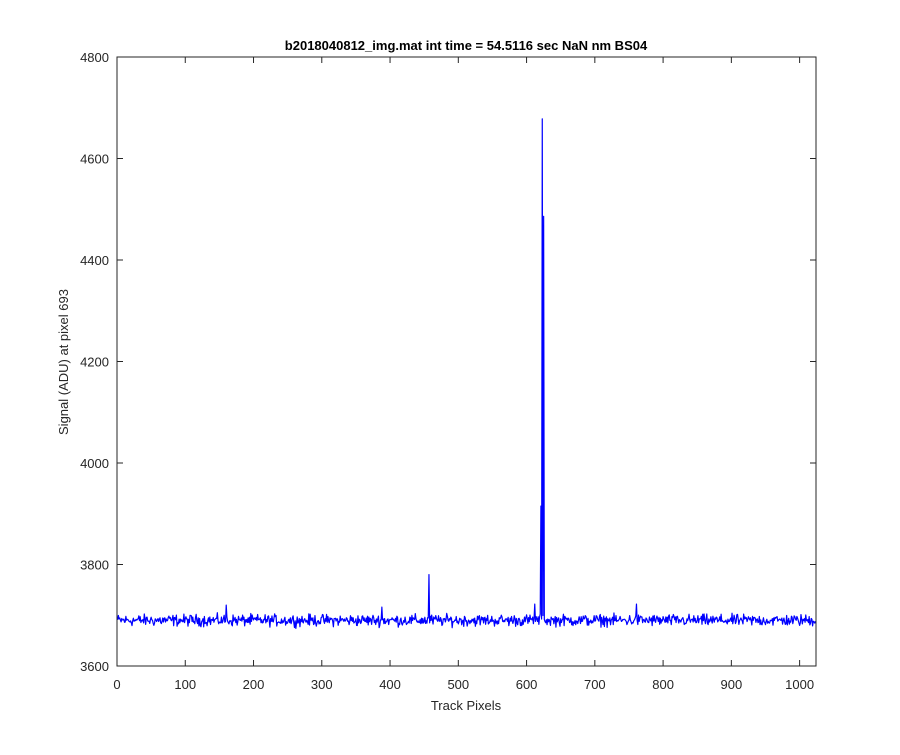  I want to click on y-tick-label: 3800, so click(94, 565).